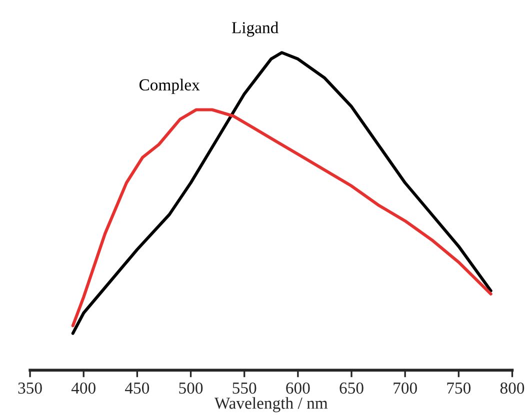 This screenshot has height=415, width=527. I want to click on x-tick-label: 650, so click(352, 388).